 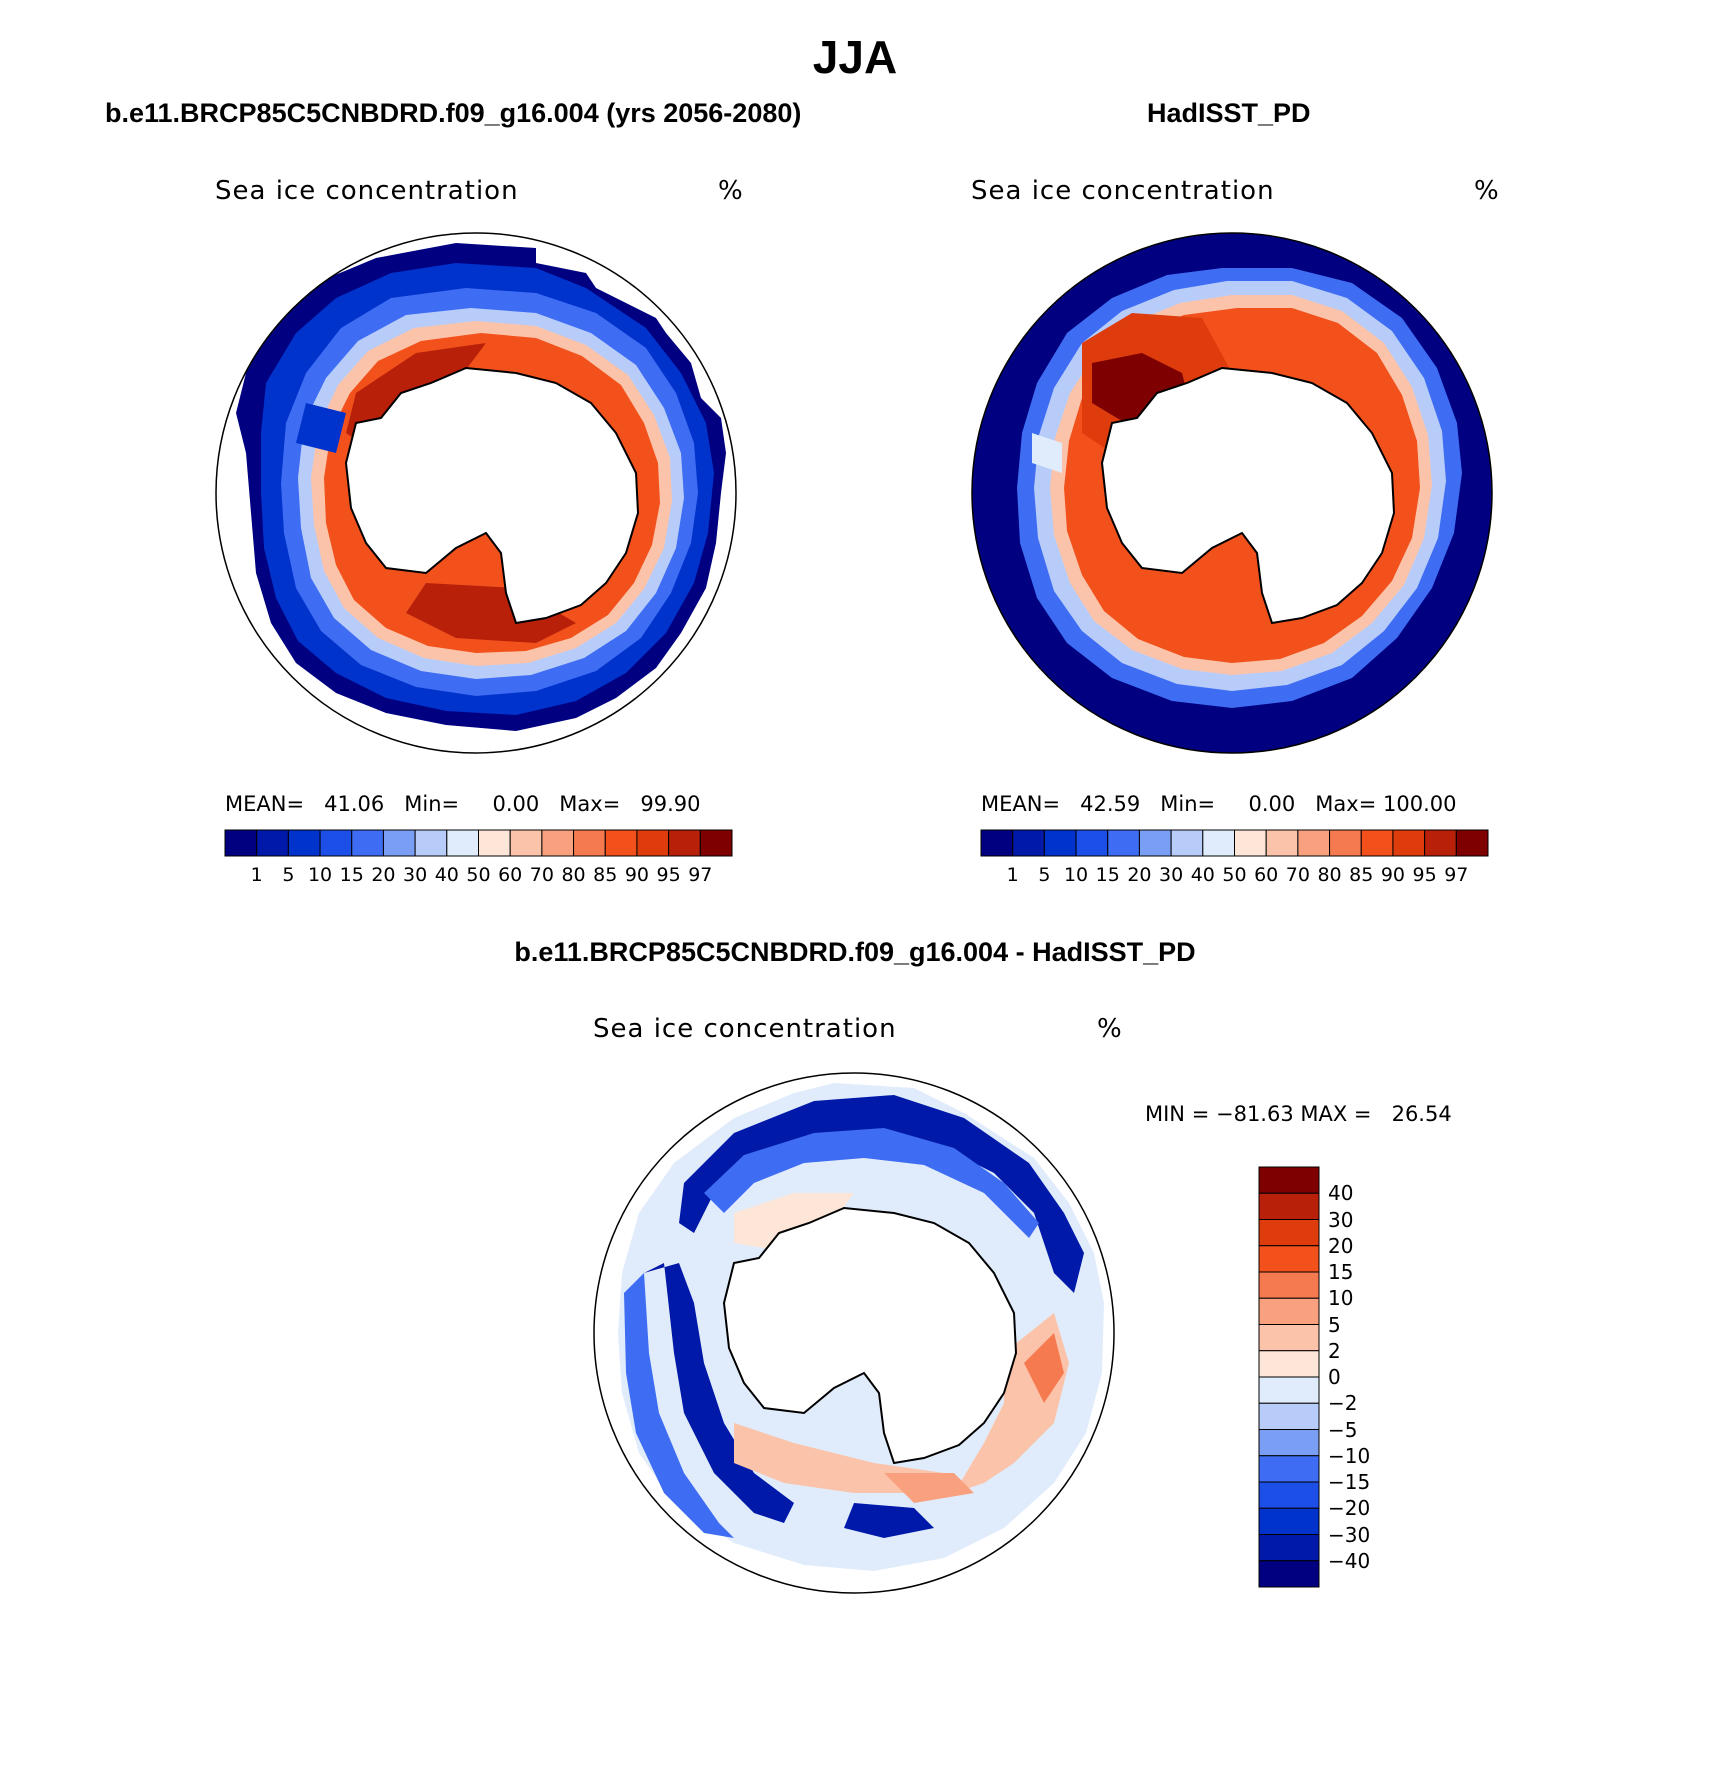 I want to click on difference-units-label: %, so click(x=1110, y=1029).